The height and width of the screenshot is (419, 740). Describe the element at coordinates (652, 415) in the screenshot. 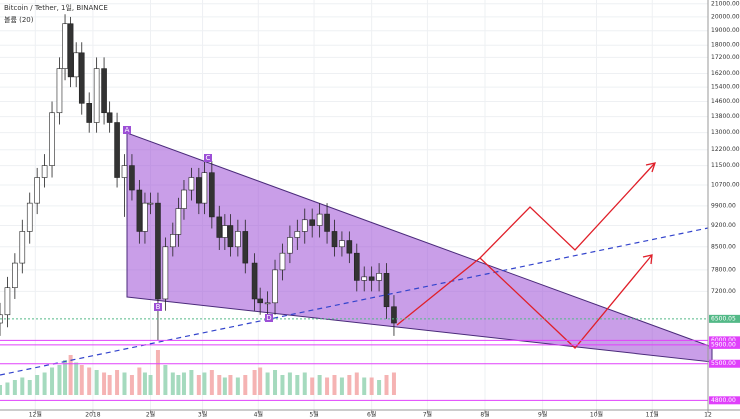

I see `x-tick-label: 11월` at that location.